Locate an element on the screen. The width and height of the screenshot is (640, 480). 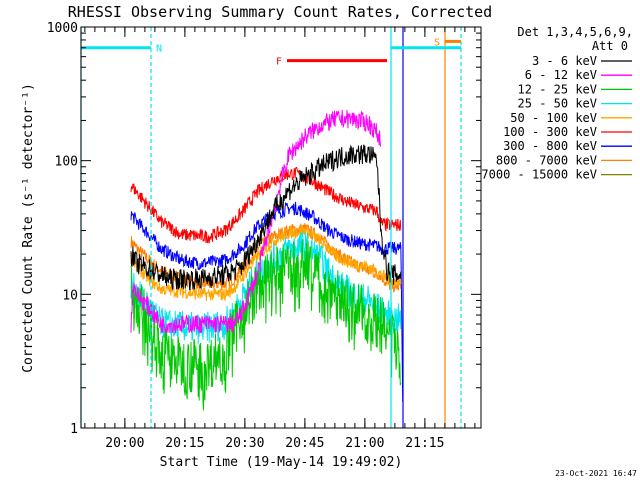
y-tick-label: 1000 is located at coordinates (62, 28).